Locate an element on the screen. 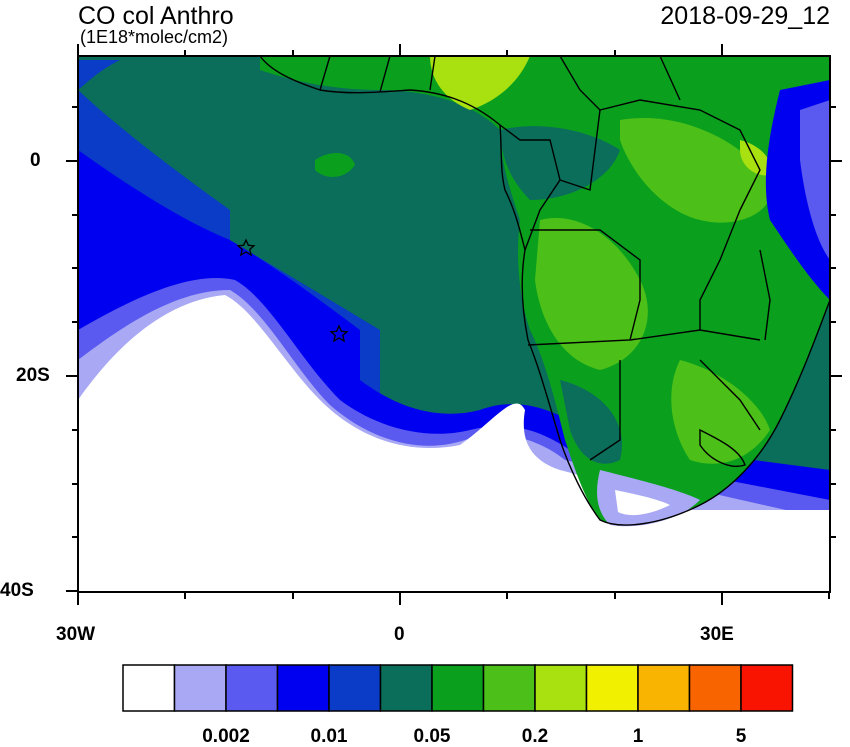  colorbar-tick-label: 0.01 is located at coordinates (329, 736).